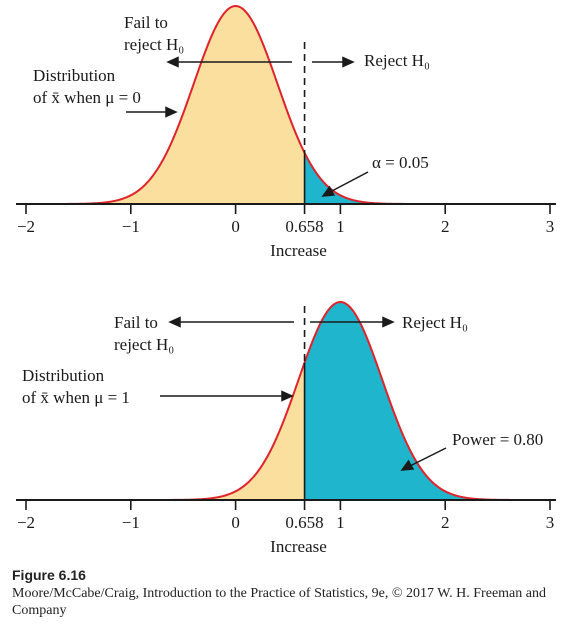 The image size is (570, 629). Describe the element at coordinates (76, 386) in the screenshot. I see `distribution-label: Distribution of x̄ when μ = 1` at that location.